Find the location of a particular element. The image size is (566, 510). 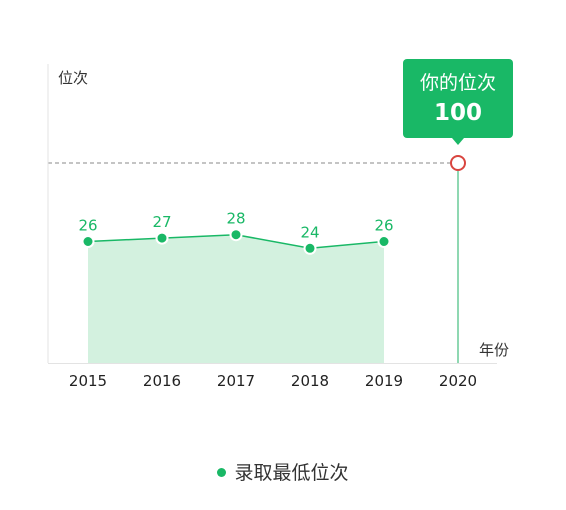

marker-tooltip is located at coordinates (458, 98).